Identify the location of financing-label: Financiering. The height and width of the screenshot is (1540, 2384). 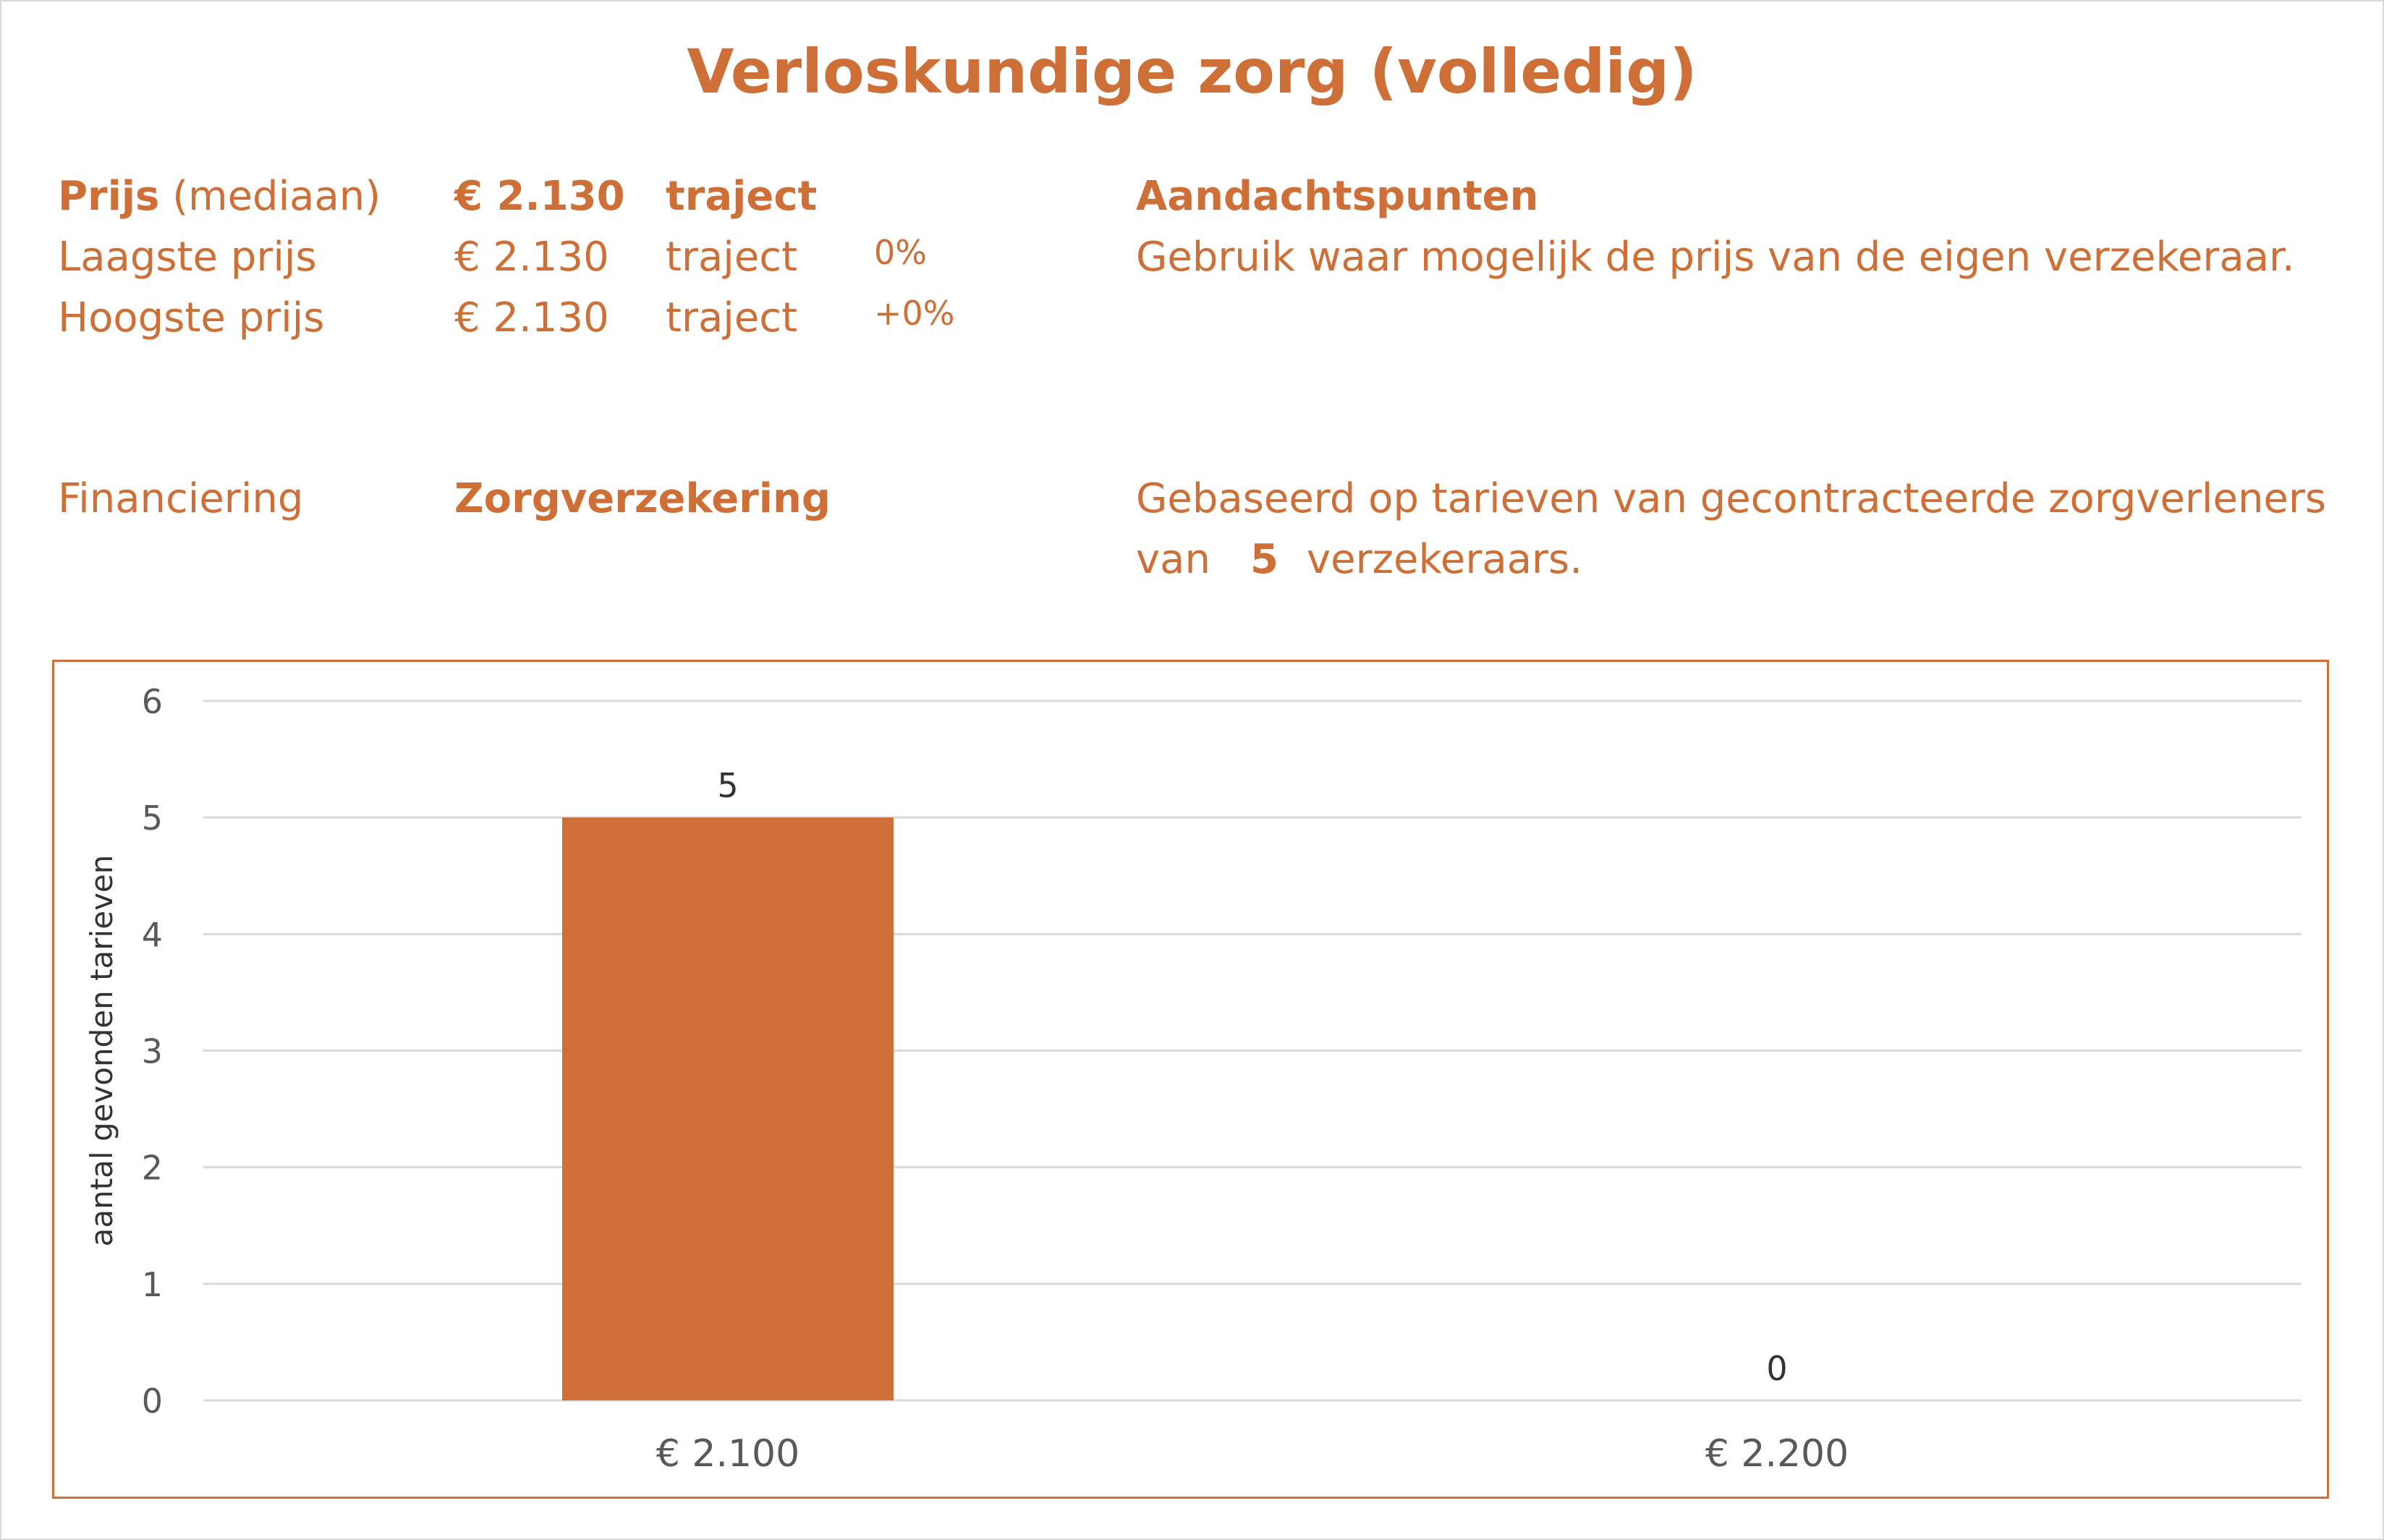
(181, 499).